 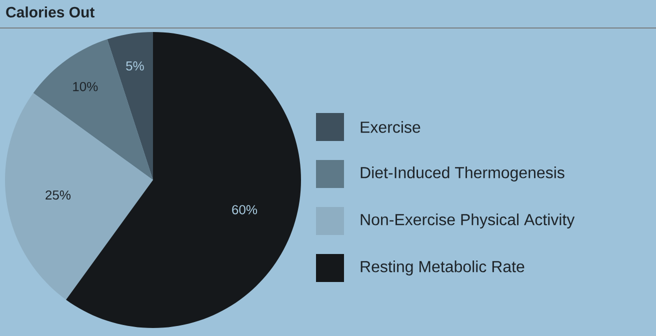 What do you see at coordinates (50, 12) in the screenshot?
I see `chart-title: Calories Out` at bounding box center [50, 12].